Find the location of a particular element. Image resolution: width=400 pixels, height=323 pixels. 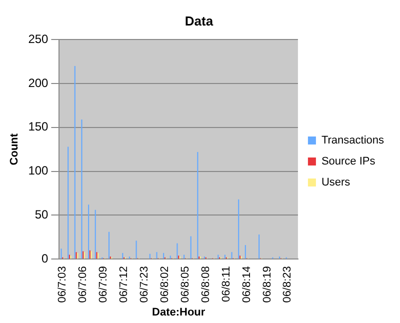

legend-label: Source IPs is located at coordinates (348, 162).